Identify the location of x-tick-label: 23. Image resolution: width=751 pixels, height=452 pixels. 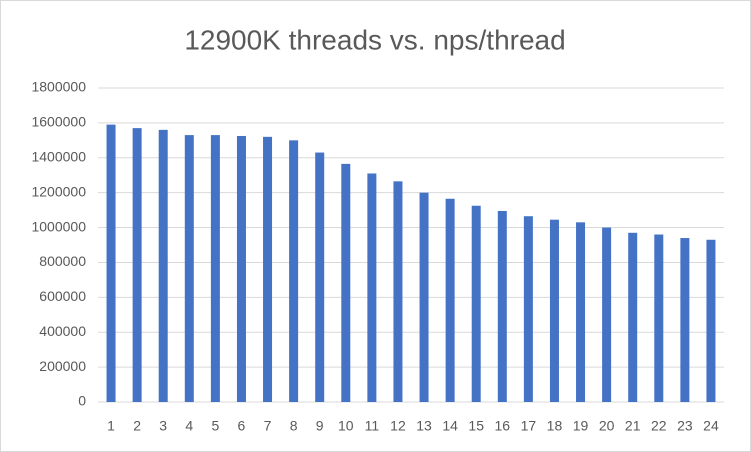
(685, 426).